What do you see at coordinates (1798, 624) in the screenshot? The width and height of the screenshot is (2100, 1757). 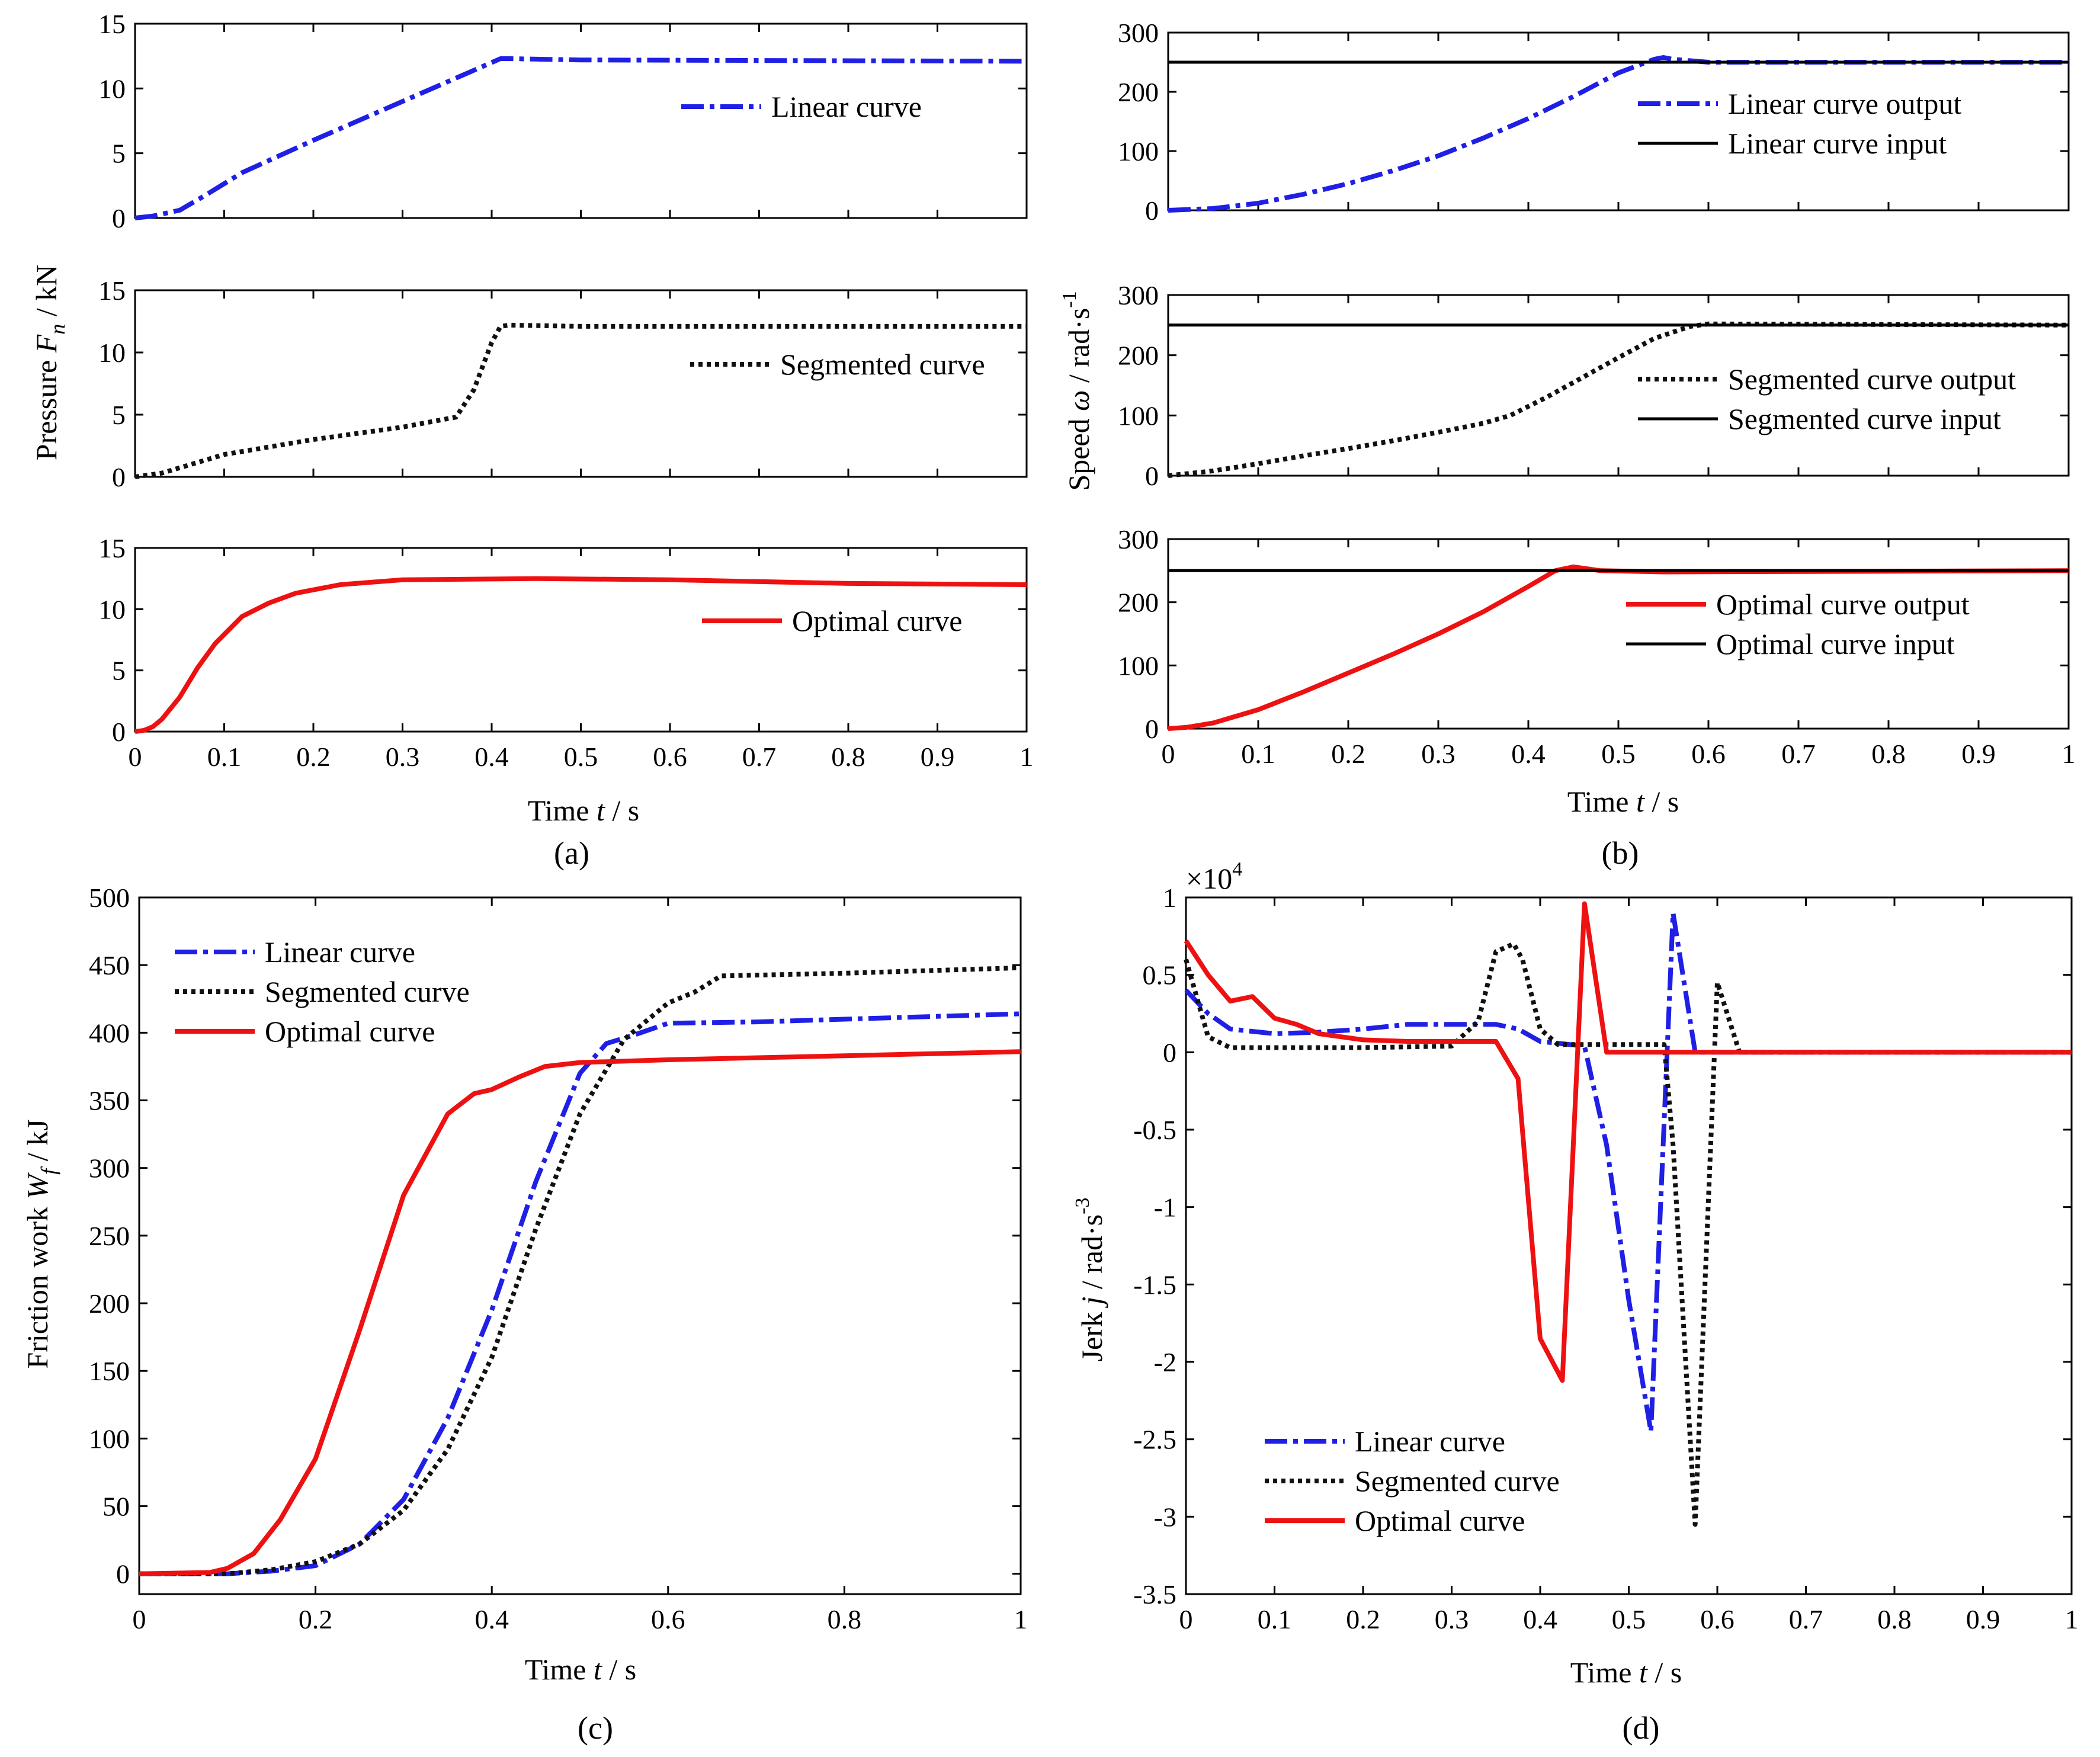 I see `legend-b3: Optimal curve output Optimal curve input` at bounding box center [1798, 624].